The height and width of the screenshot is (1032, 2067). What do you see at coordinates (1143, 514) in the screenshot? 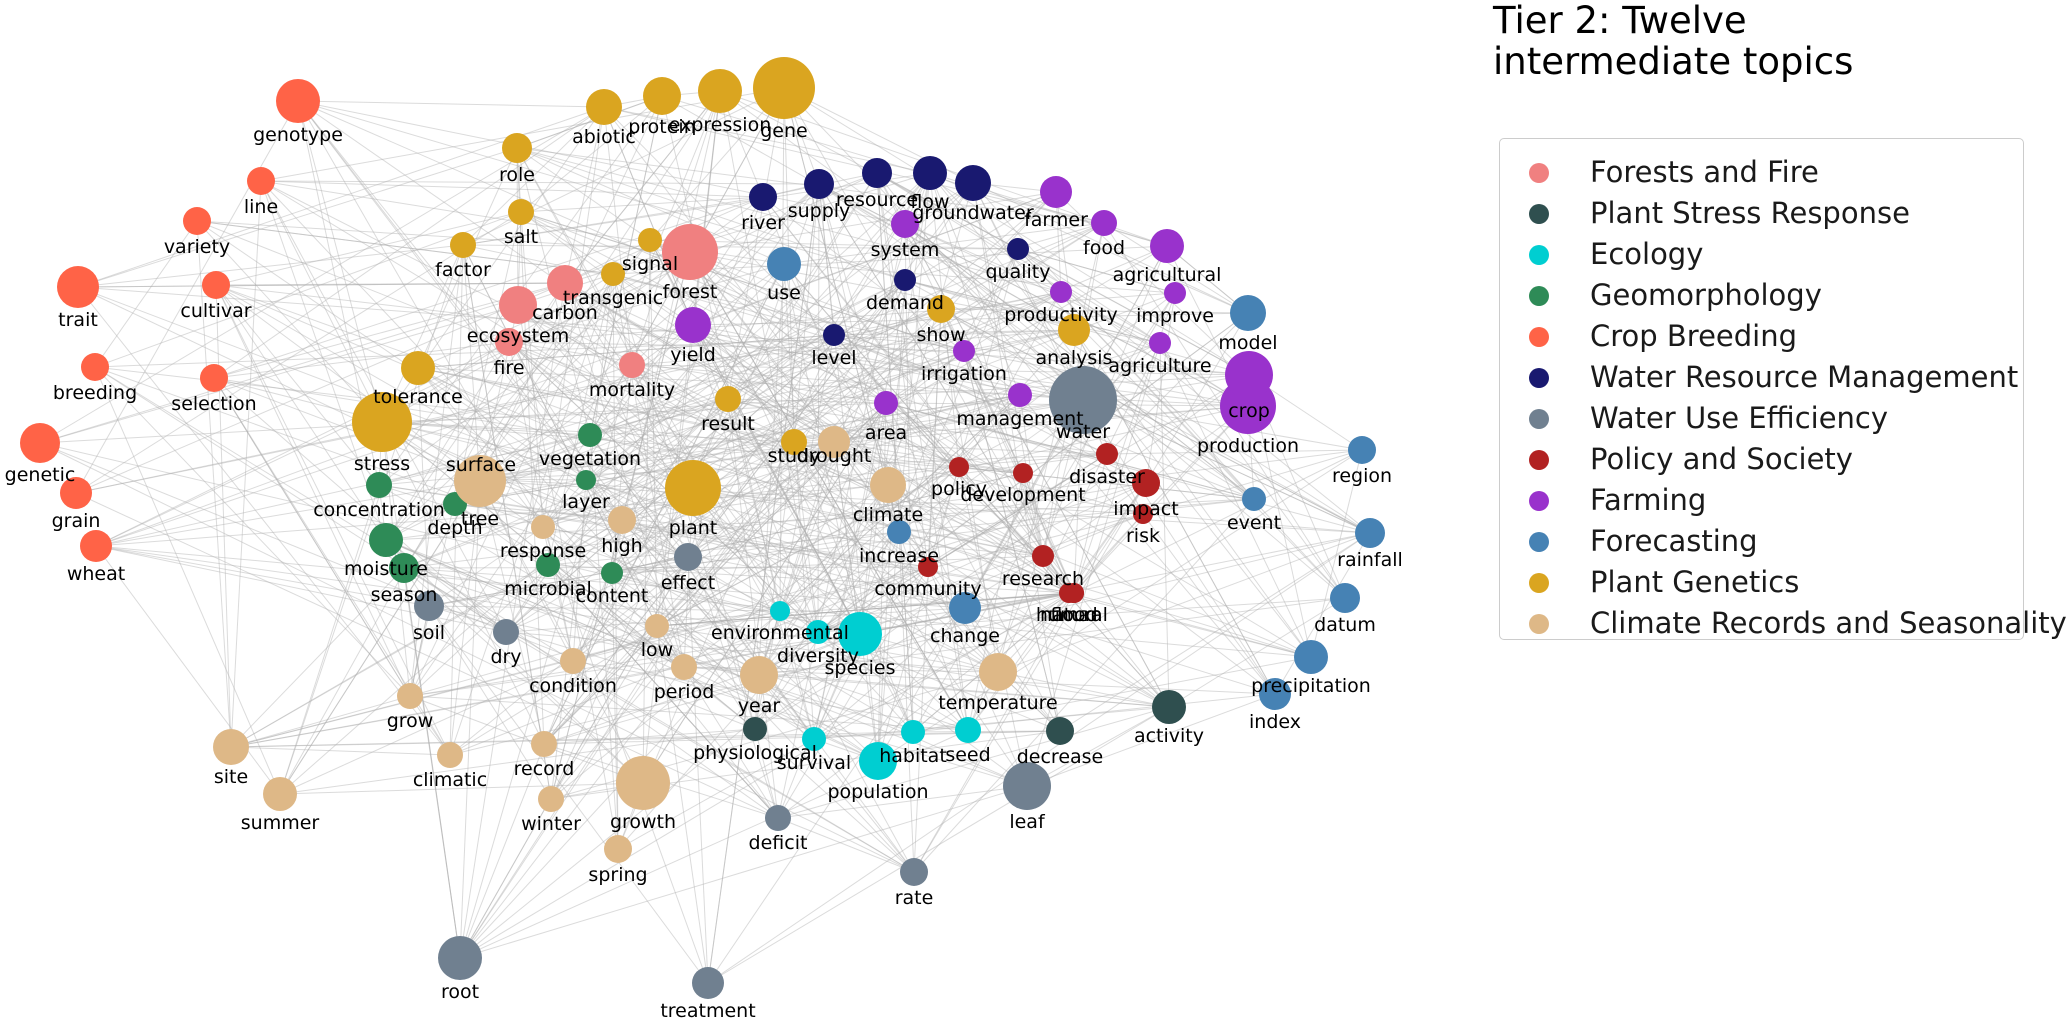
I see `node-risk` at bounding box center [1143, 514].